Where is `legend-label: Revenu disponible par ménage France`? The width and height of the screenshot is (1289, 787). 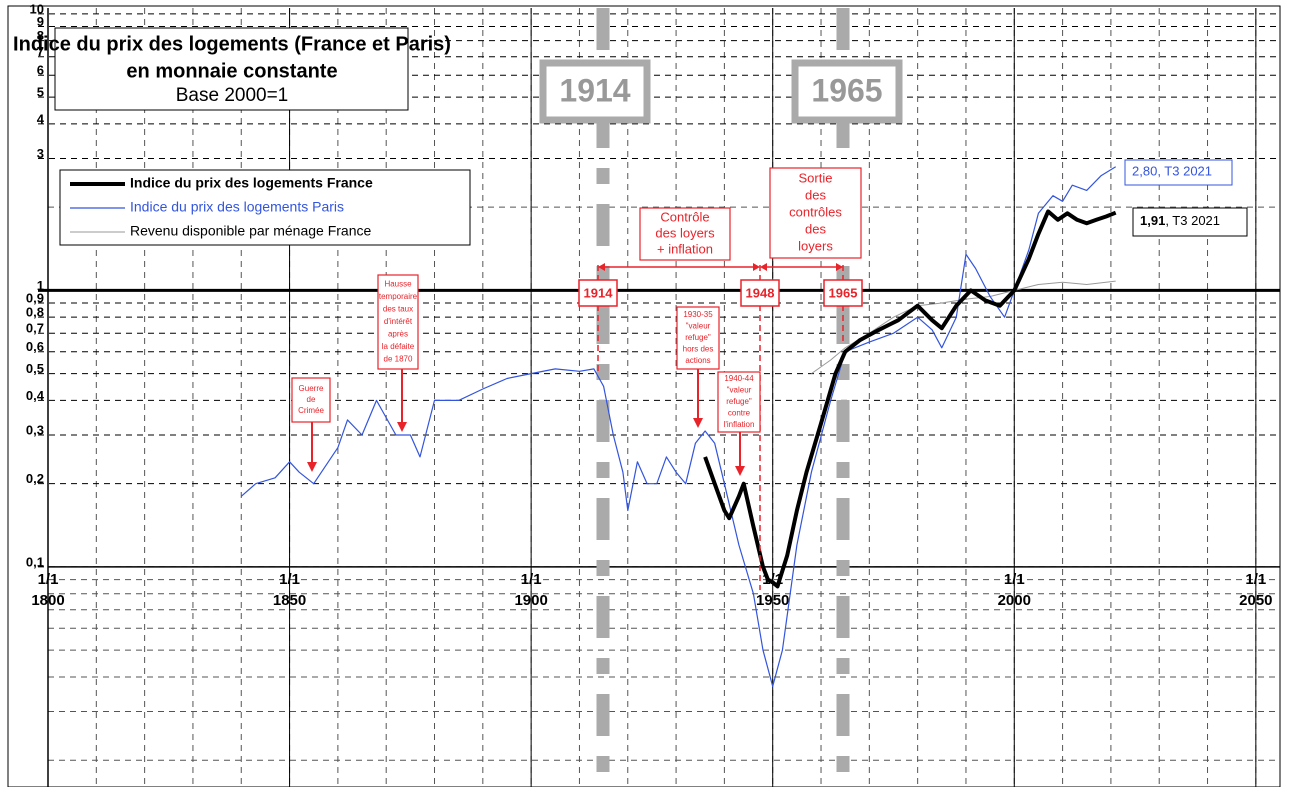
legend-label: Revenu disponible par ménage France is located at coordinates (250, 231).